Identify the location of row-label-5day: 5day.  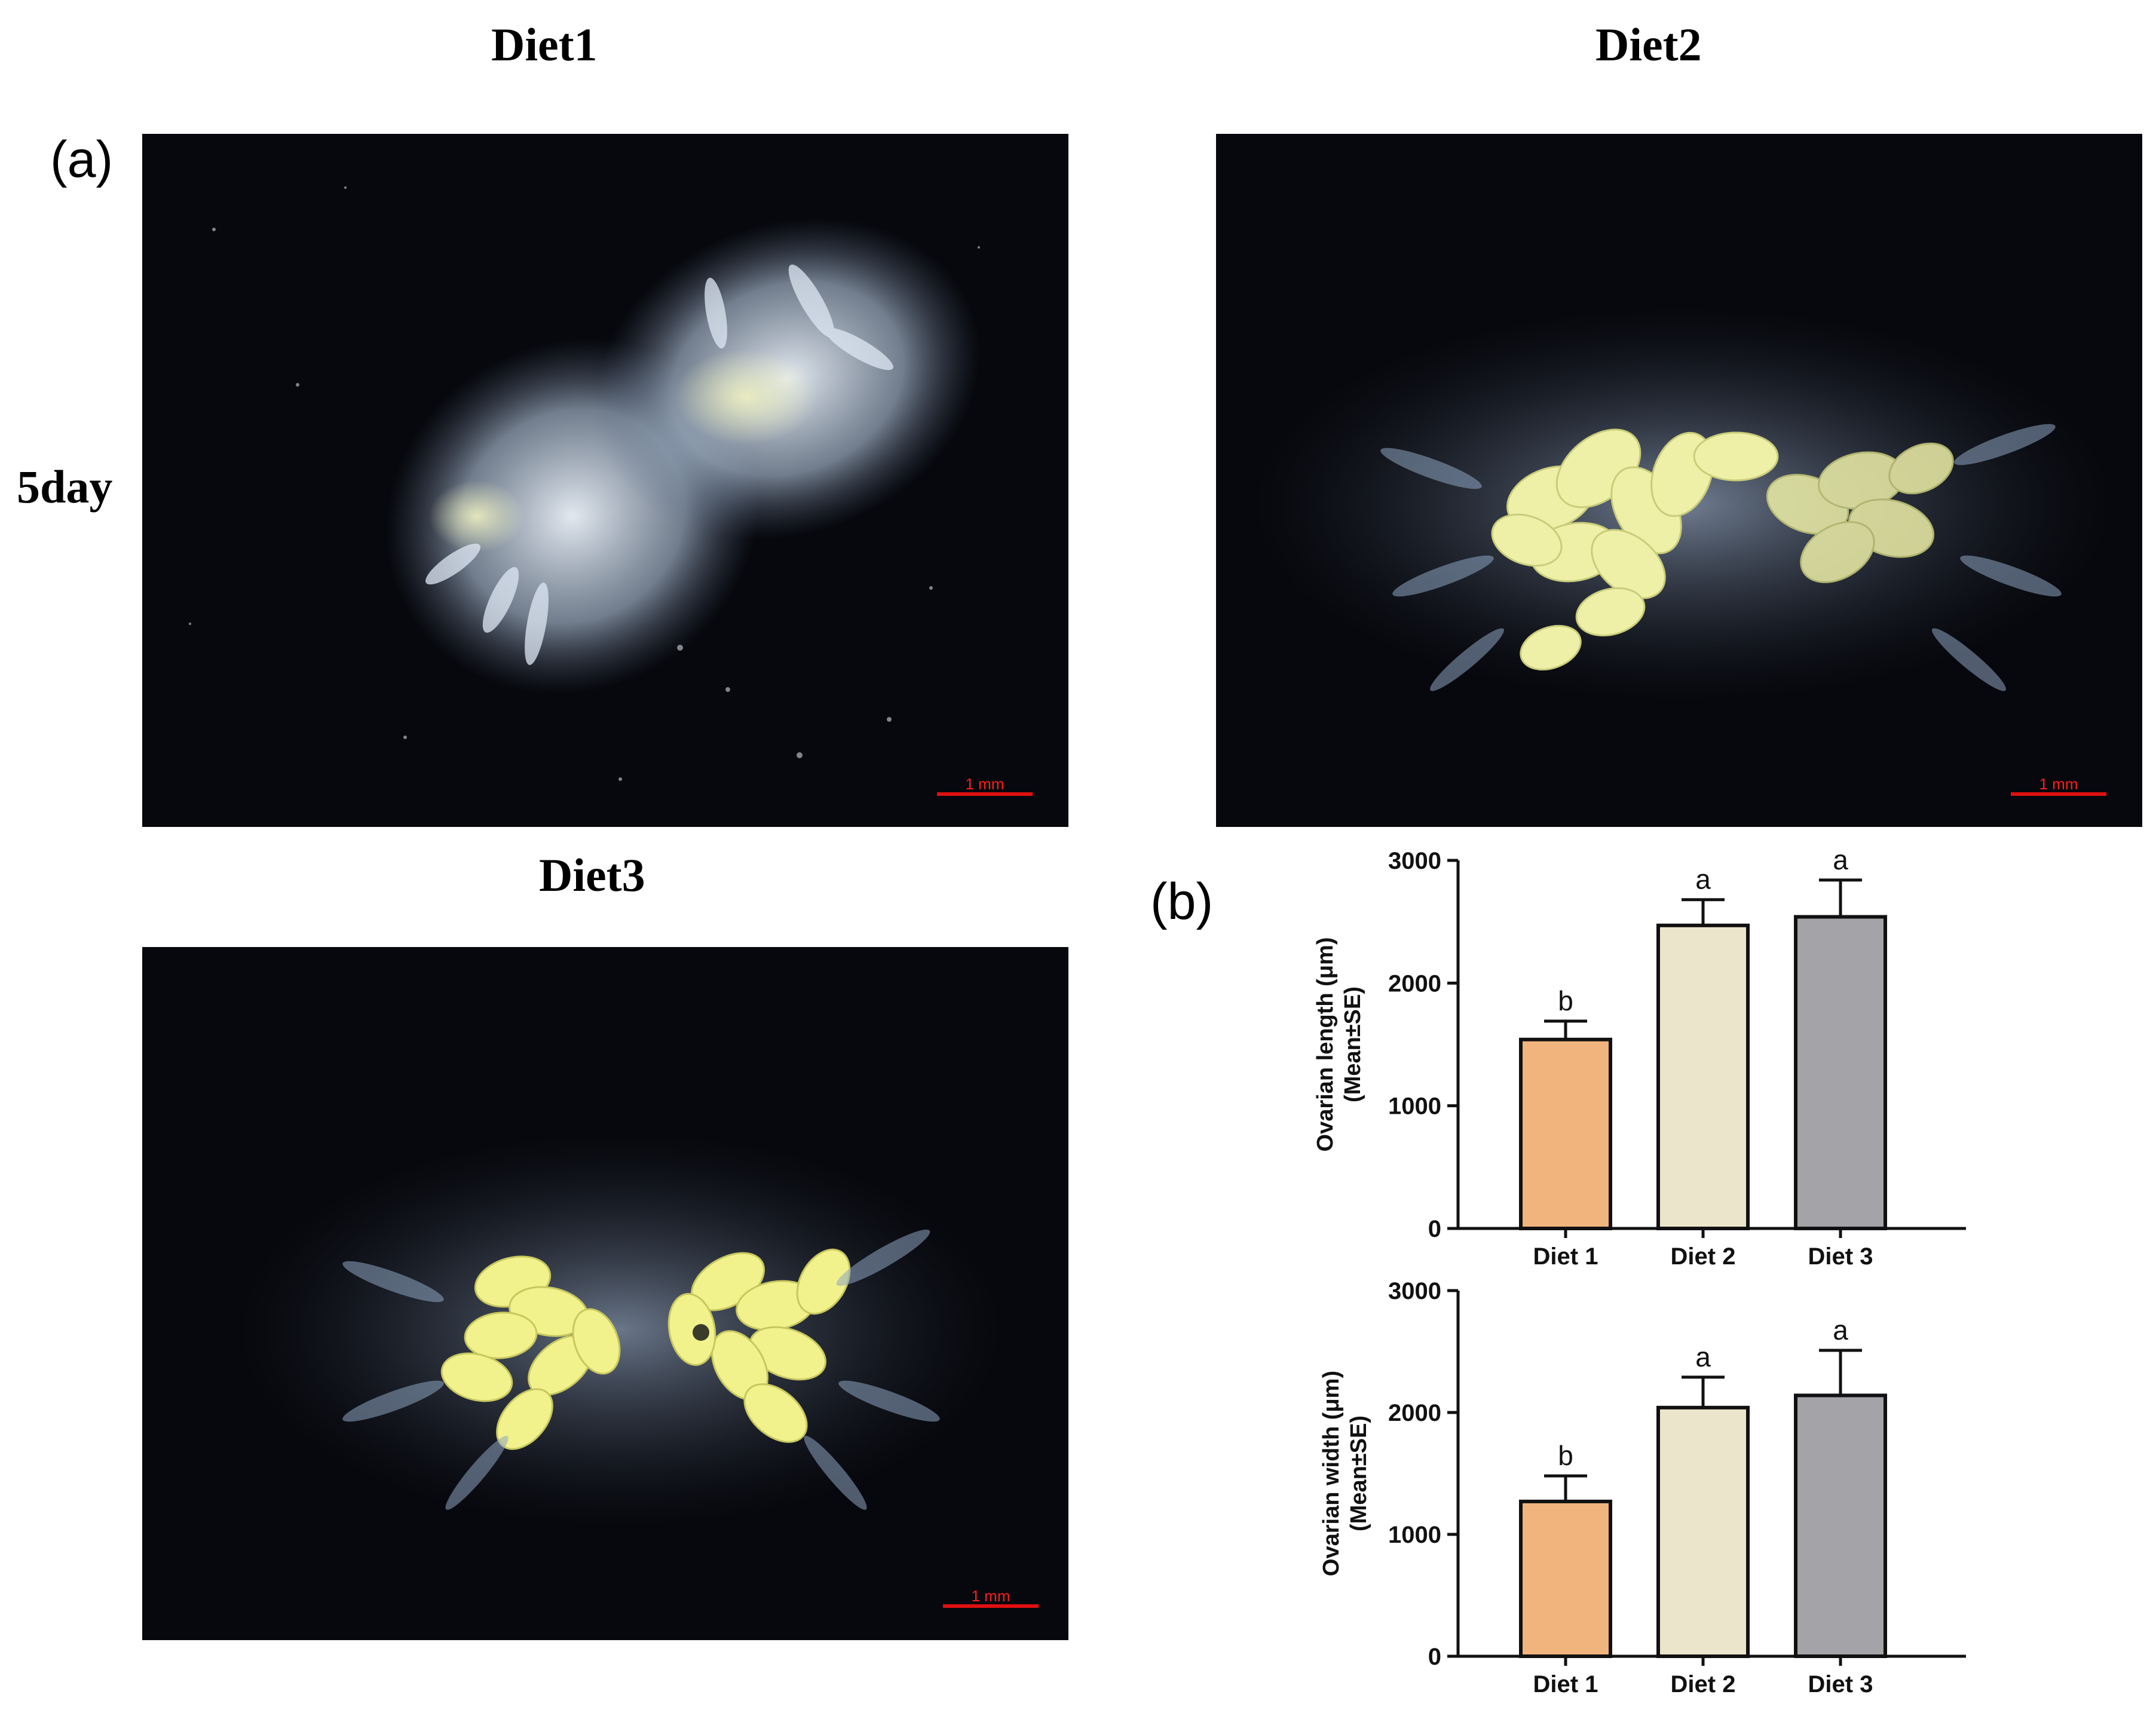
(65, 487).